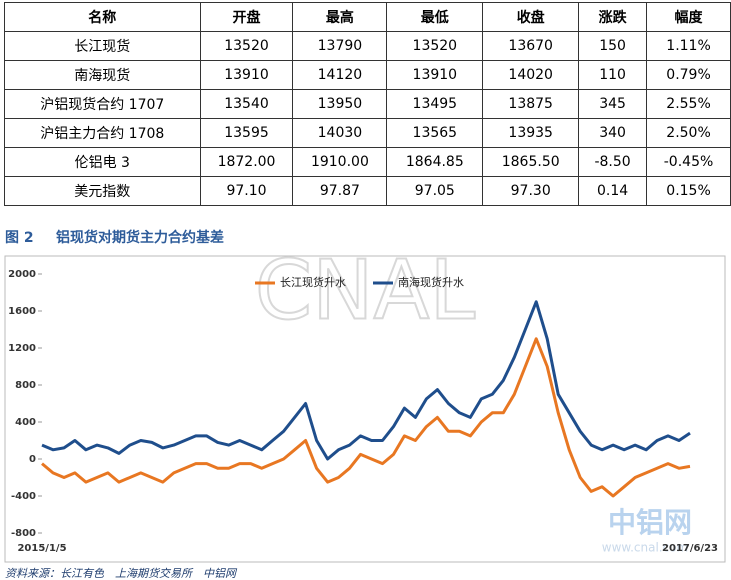  Describe the element at coordinates (431, 282) in the screenshot. I see `legend-label: 南海现货升水` at that location.